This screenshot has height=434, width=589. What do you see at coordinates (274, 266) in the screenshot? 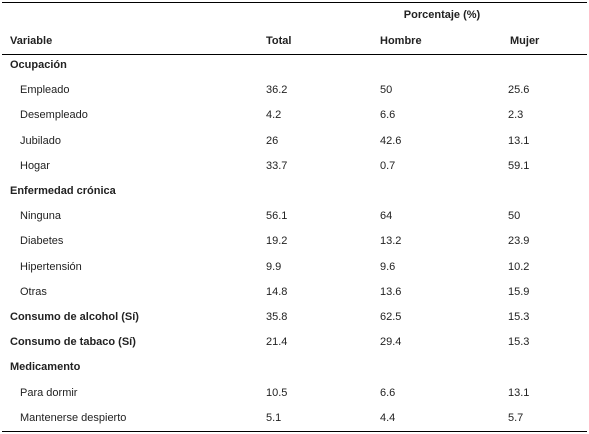
I see `row-total: 9.9` at bounding box center [274, 266].